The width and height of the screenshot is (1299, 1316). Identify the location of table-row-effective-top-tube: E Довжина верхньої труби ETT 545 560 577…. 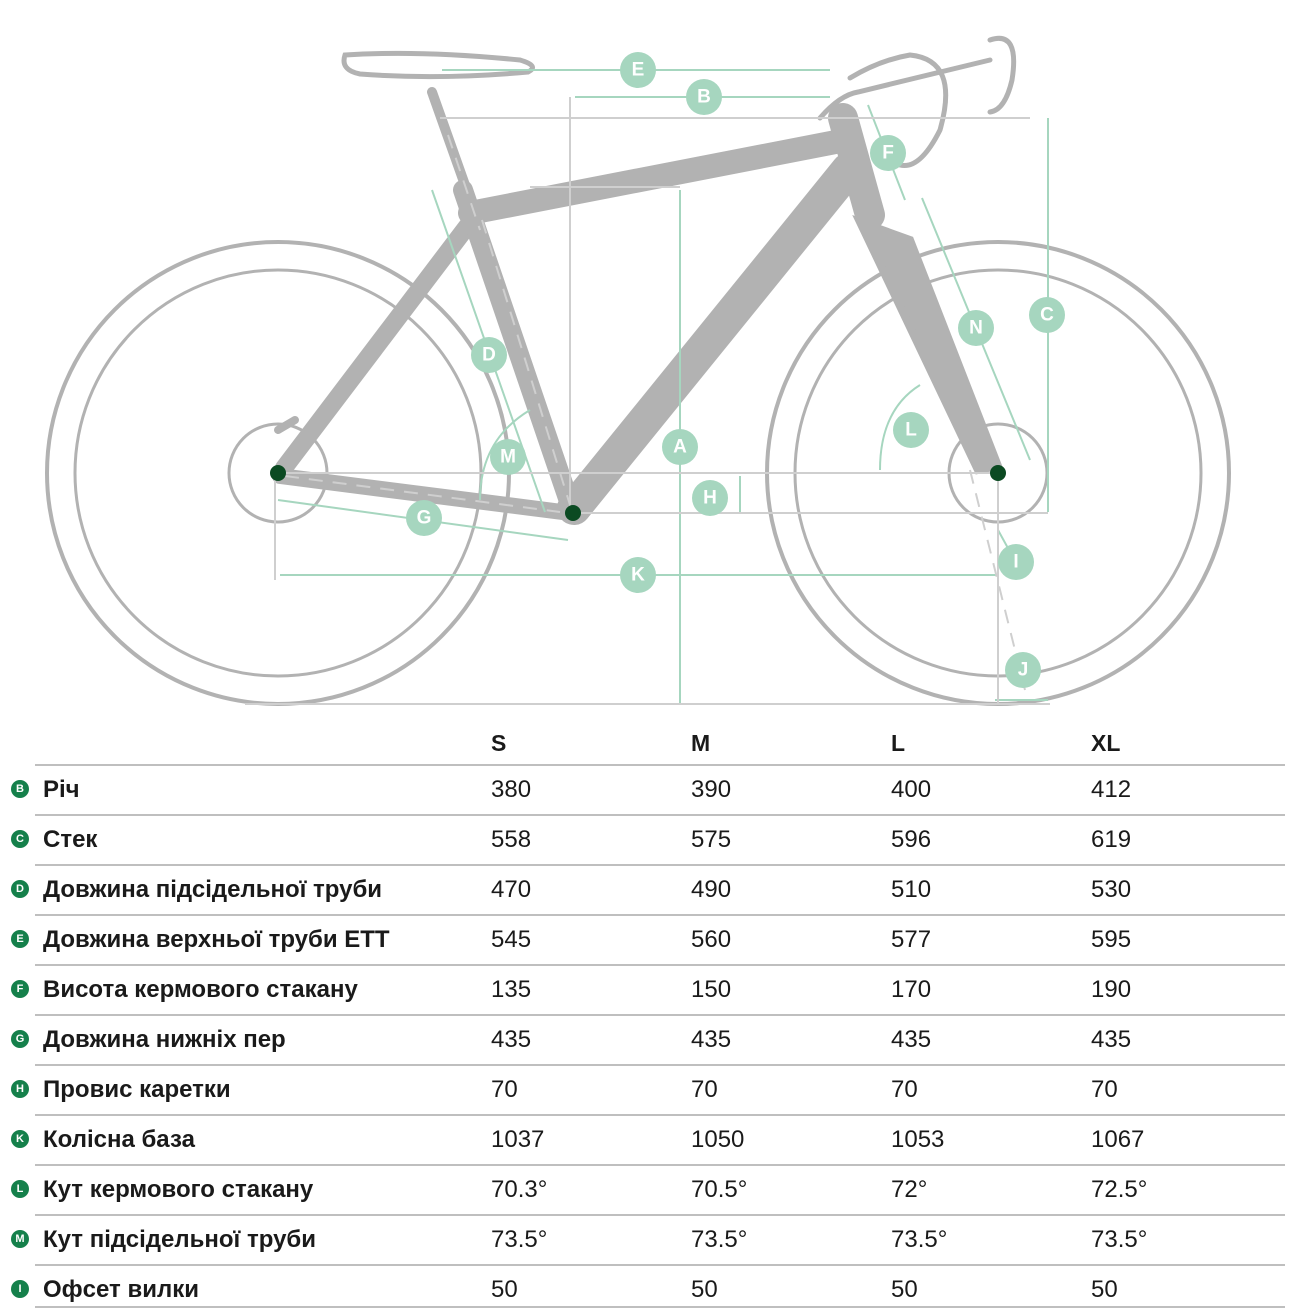
(649, 939).